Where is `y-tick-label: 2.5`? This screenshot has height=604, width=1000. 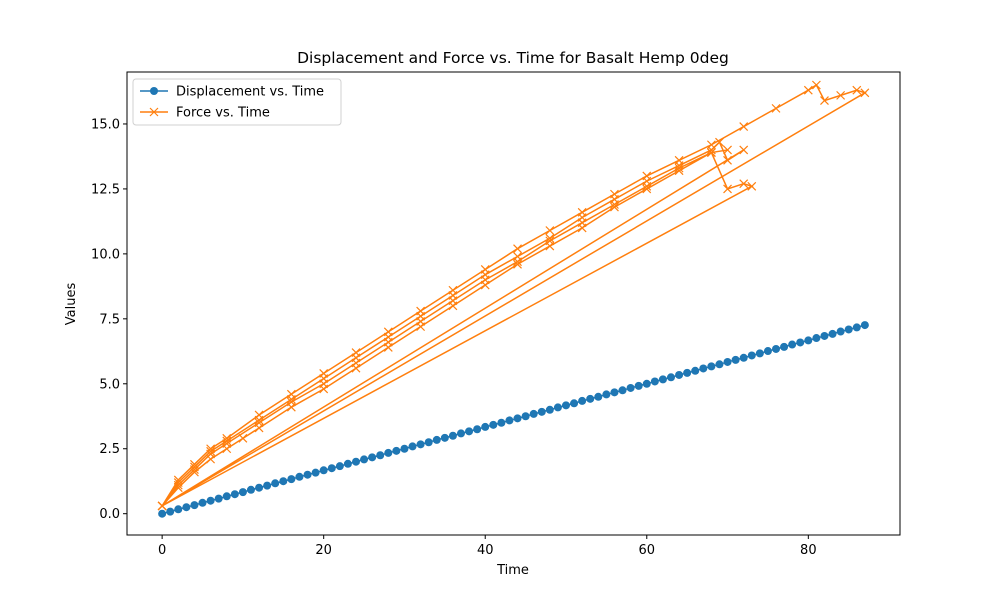
y-tick-label: 2.5 is located at coordinates (109, 449).